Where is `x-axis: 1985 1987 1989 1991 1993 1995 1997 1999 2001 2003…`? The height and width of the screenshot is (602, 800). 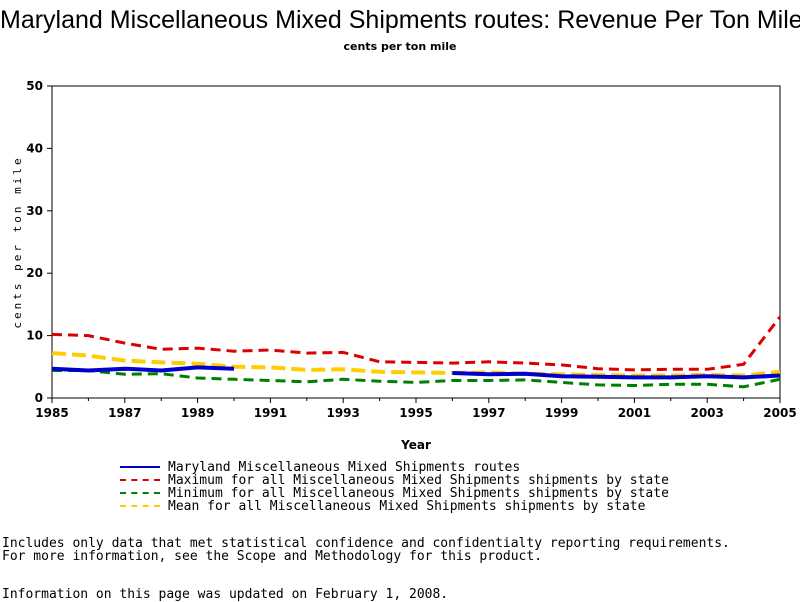
x-axis: 1985 1987 1989 1991 1993 1995 1997 1999 2001 2003… is located at coordinates (416, 409).